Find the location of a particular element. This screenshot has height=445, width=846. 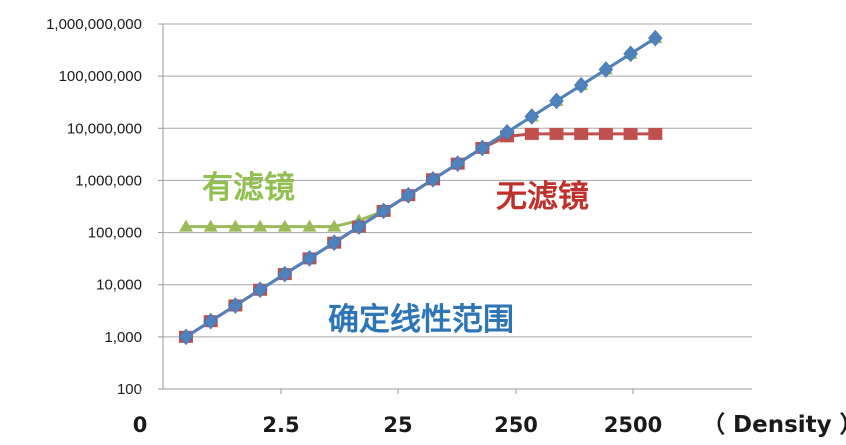

y-tick-label: 1,000,000,000 is located at coordinates (94, 24).